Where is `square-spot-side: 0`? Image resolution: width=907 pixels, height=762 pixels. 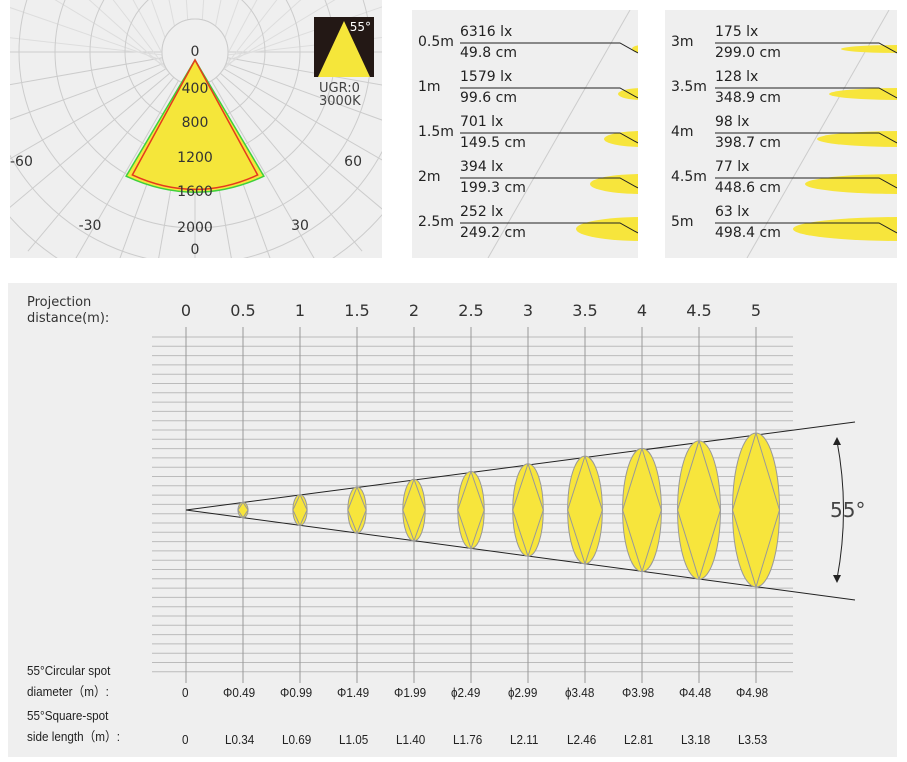 square-spot-side: 0 is located at coordinates (185, 739).